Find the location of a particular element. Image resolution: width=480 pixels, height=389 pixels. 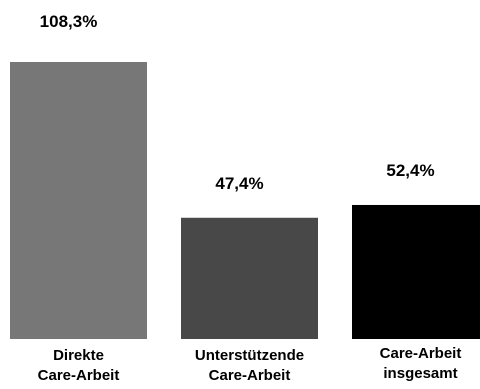

value-label-3: 52,4% is located at coordinates (410, 170).